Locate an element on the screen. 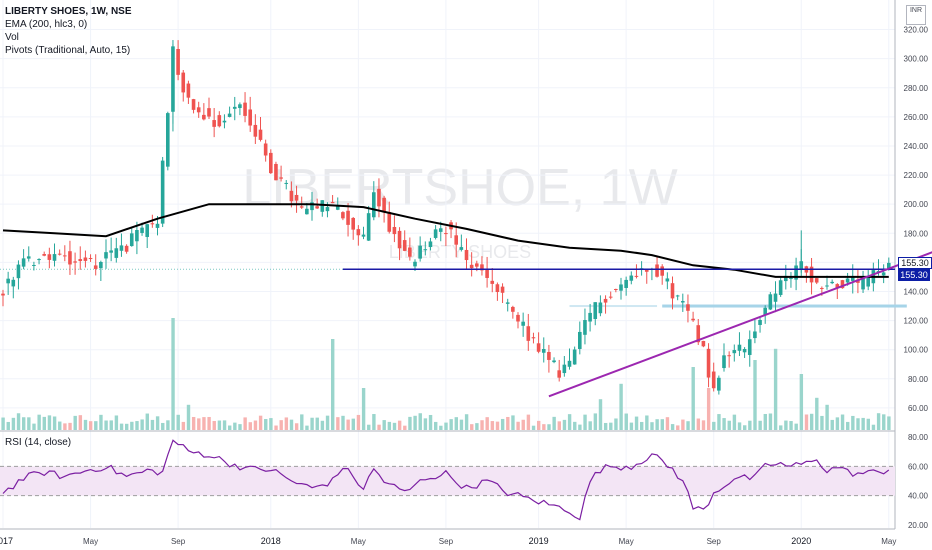  ema-200-line is located at coordinates (445, 240).